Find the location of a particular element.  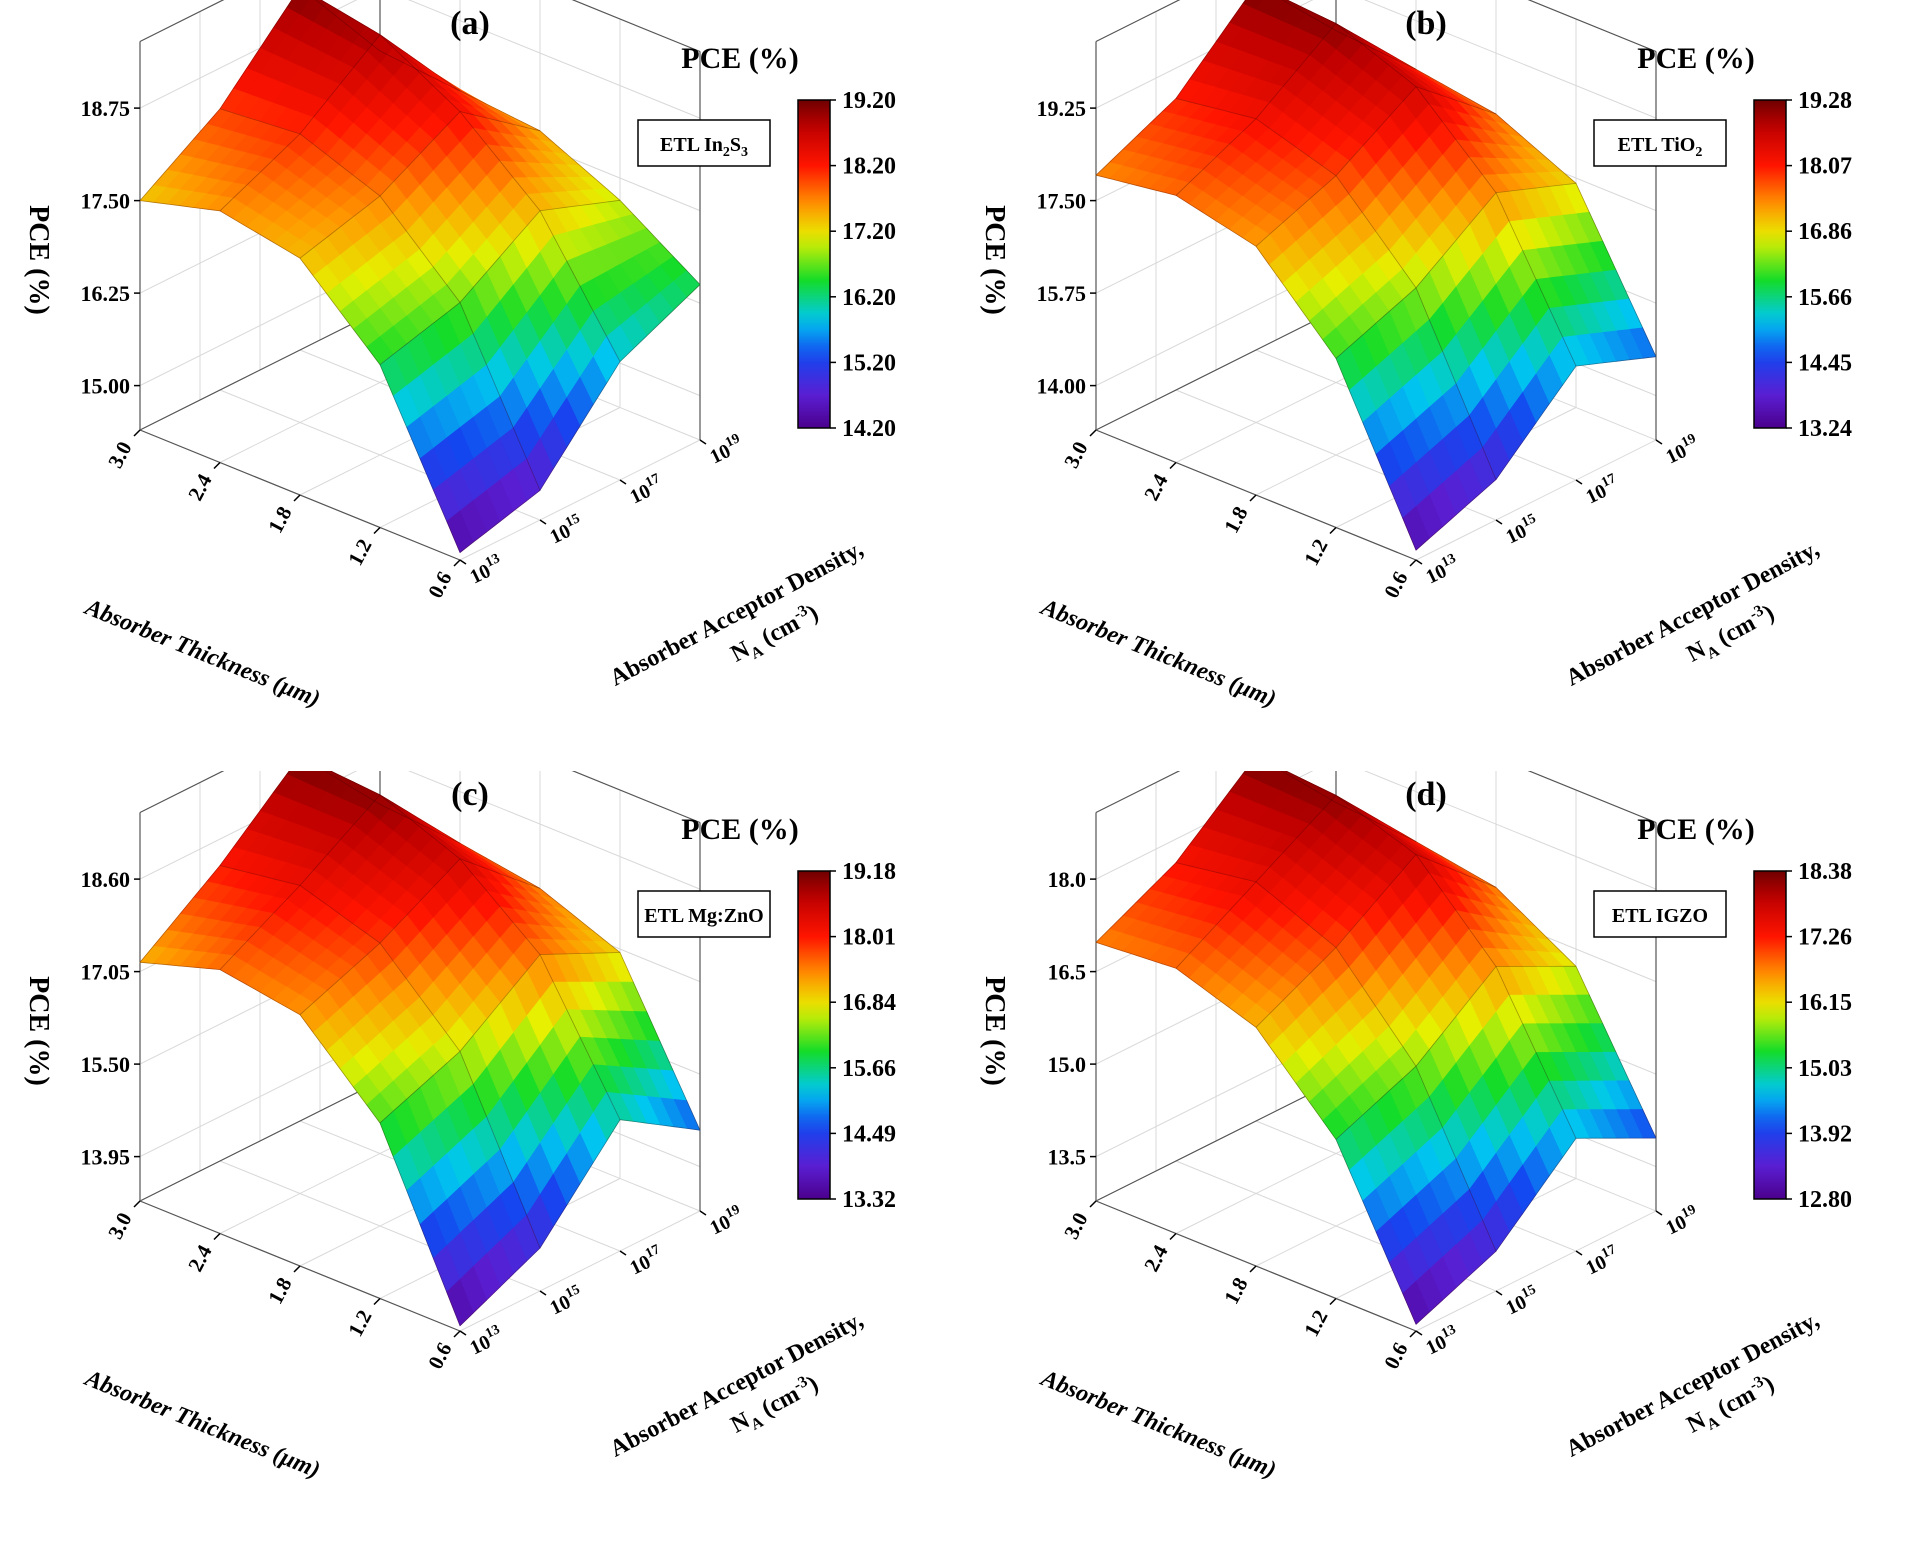

colorbar-tick-label: 13.92 is located at coordinates (1825, 1134).